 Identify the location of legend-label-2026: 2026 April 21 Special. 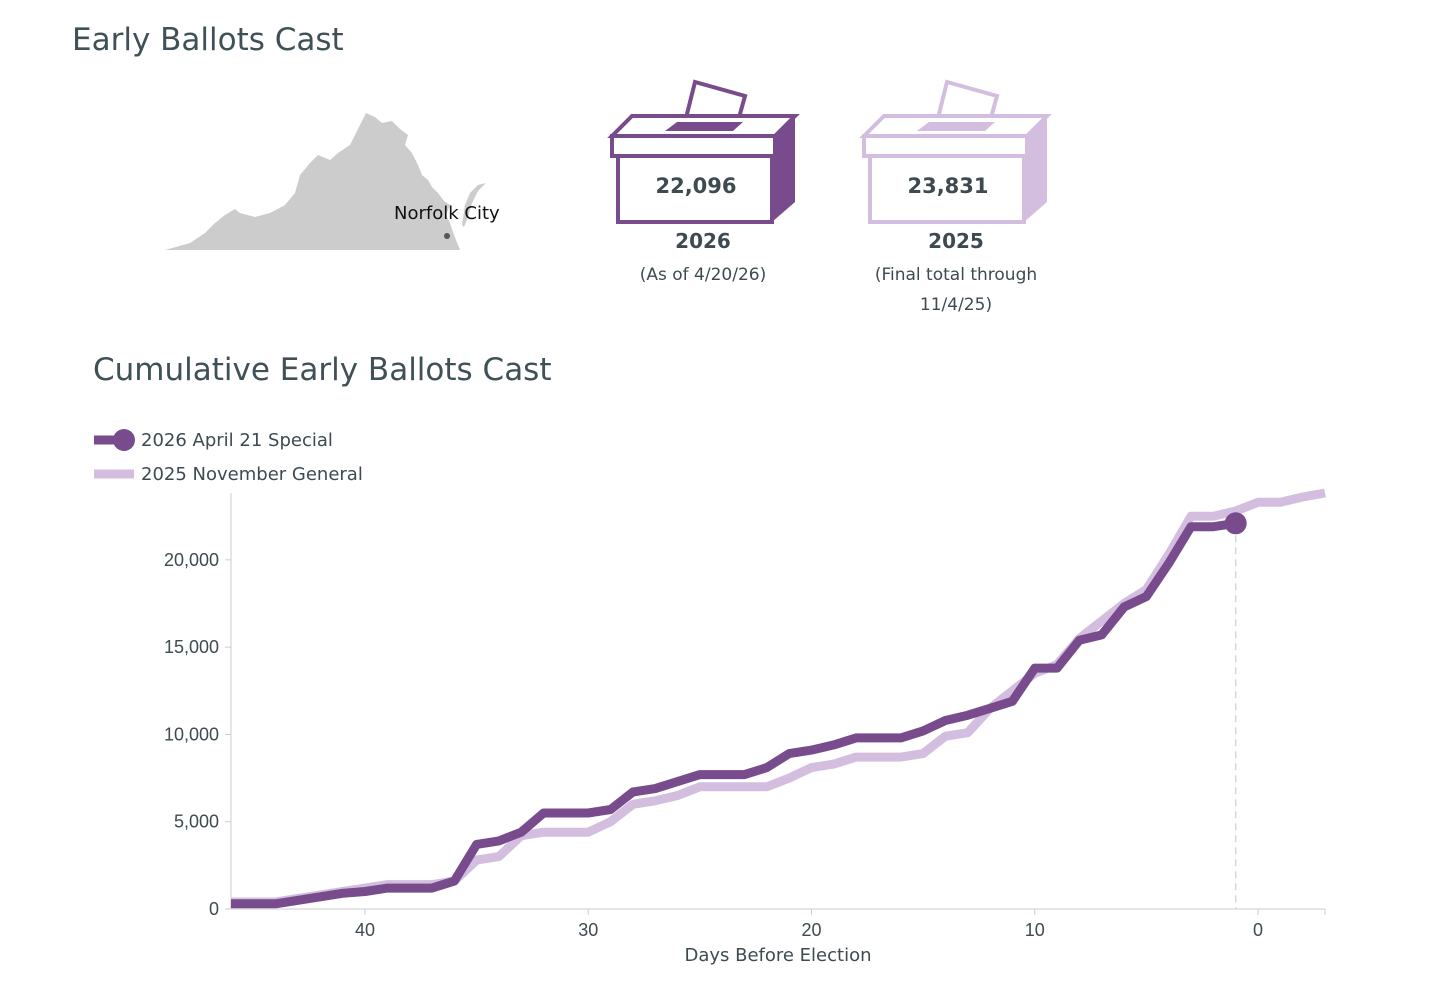
(237, 440).